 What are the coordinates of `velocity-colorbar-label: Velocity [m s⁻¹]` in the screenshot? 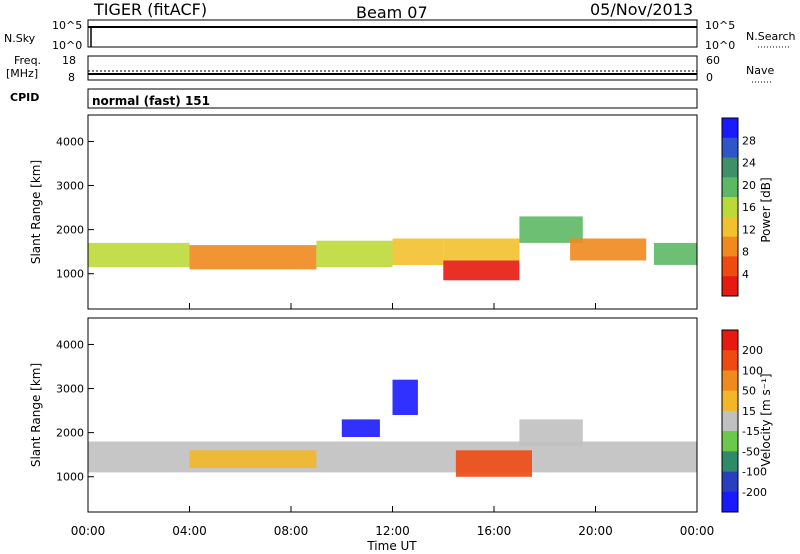 It's located at (766, 419).